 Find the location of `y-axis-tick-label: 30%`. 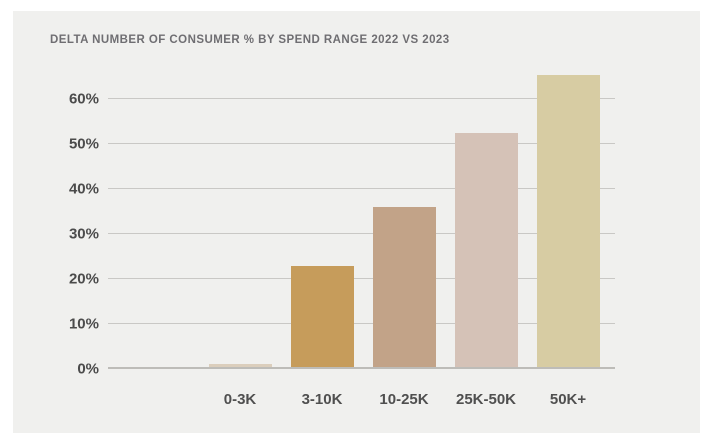

y-axis-tick-label: 30% is located at coordinates (83, 234).